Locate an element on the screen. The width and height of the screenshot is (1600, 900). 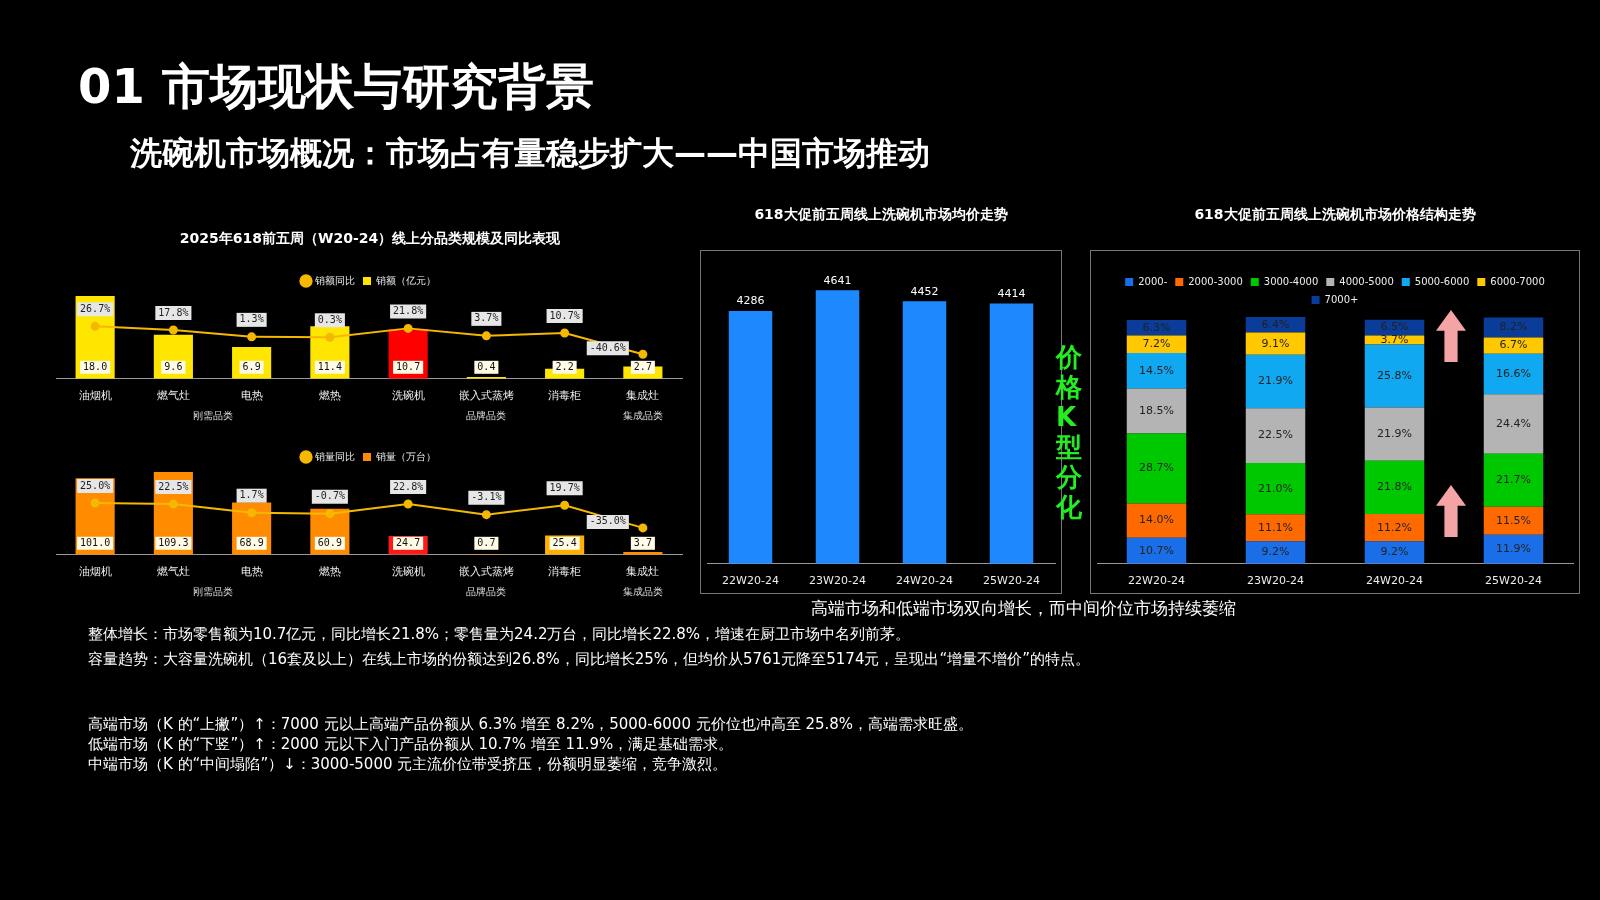
chart-title: 2025年618前五周（W20-24）线上分品类规模及同比表现 is located at coordinates (370, 238).